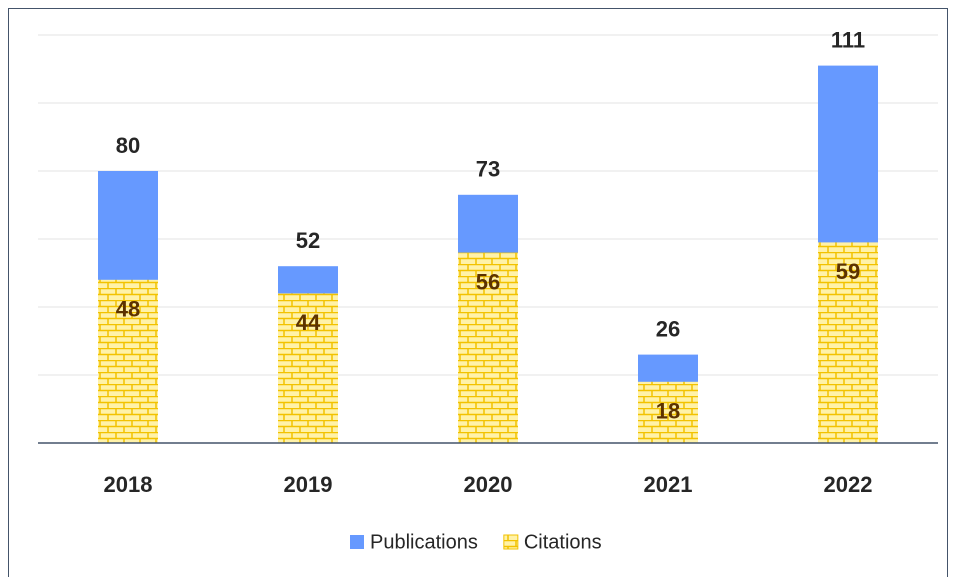 The width and height of the screenshot is (956, 577). What do you see at coordinates (308, 240) in the screenshot?
I see `value-label: 52` at bounding box center [308, 240].